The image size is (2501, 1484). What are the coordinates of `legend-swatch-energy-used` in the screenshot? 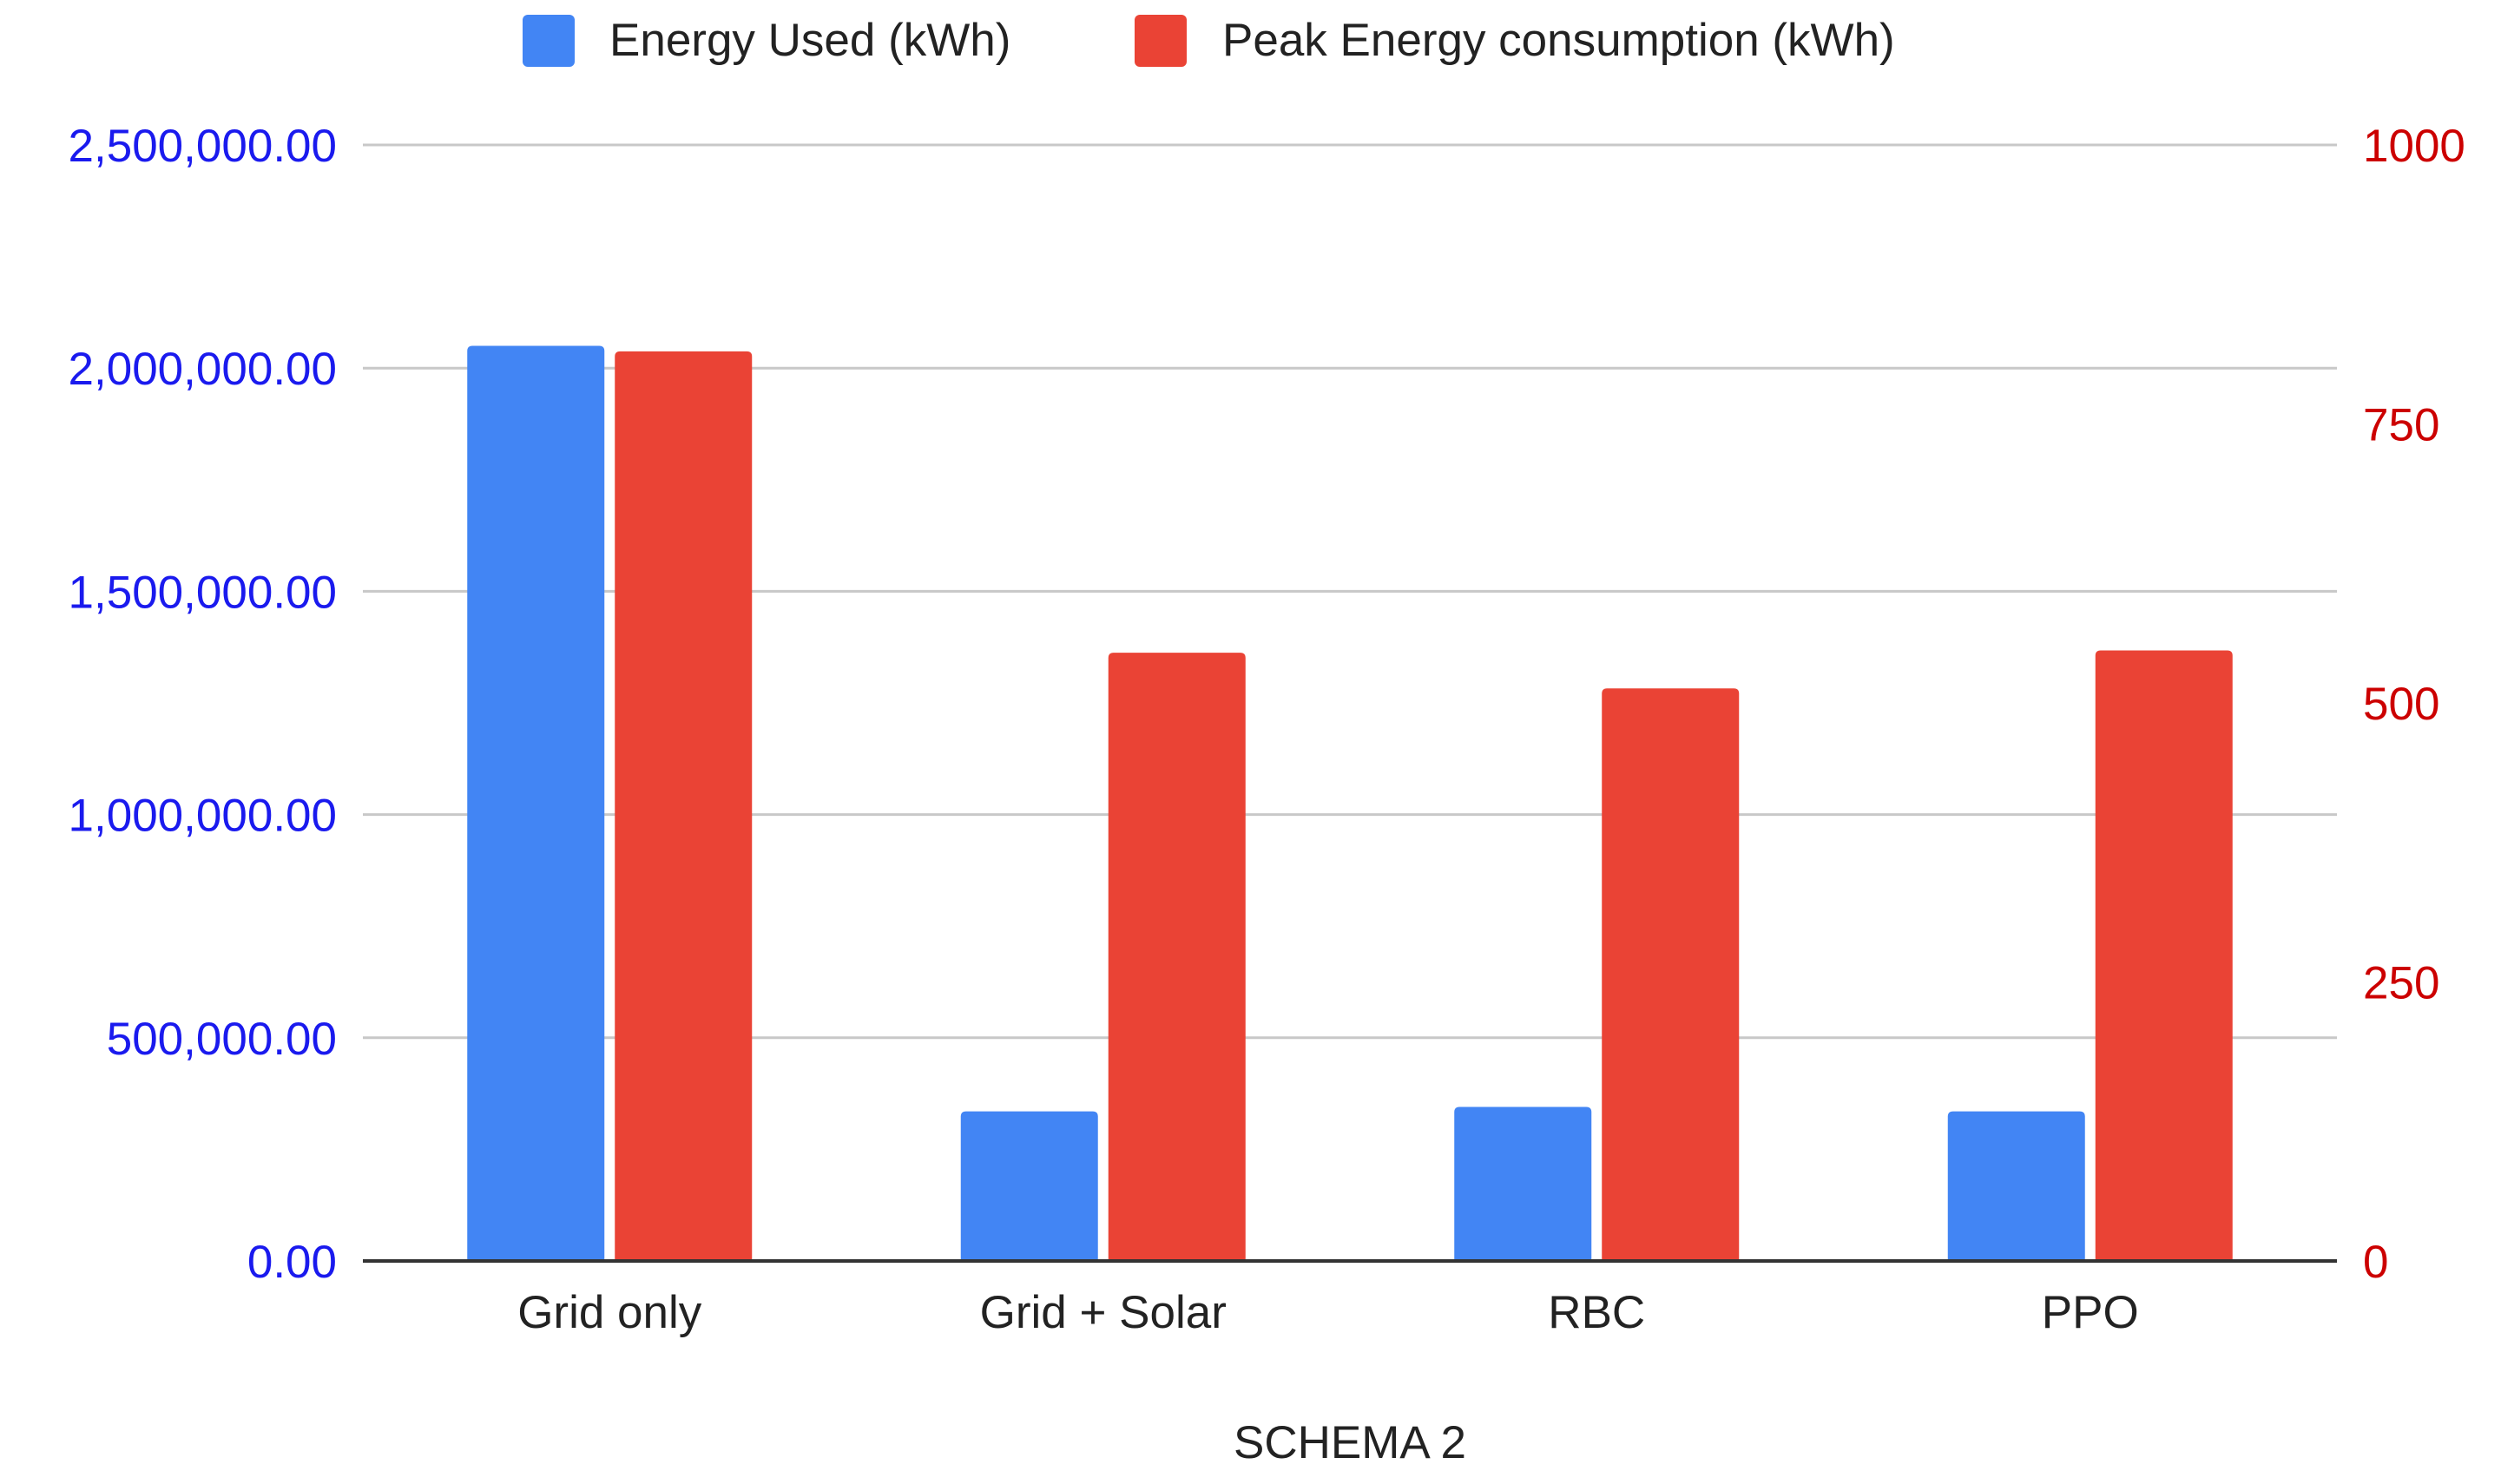 It's located at (549, 41).